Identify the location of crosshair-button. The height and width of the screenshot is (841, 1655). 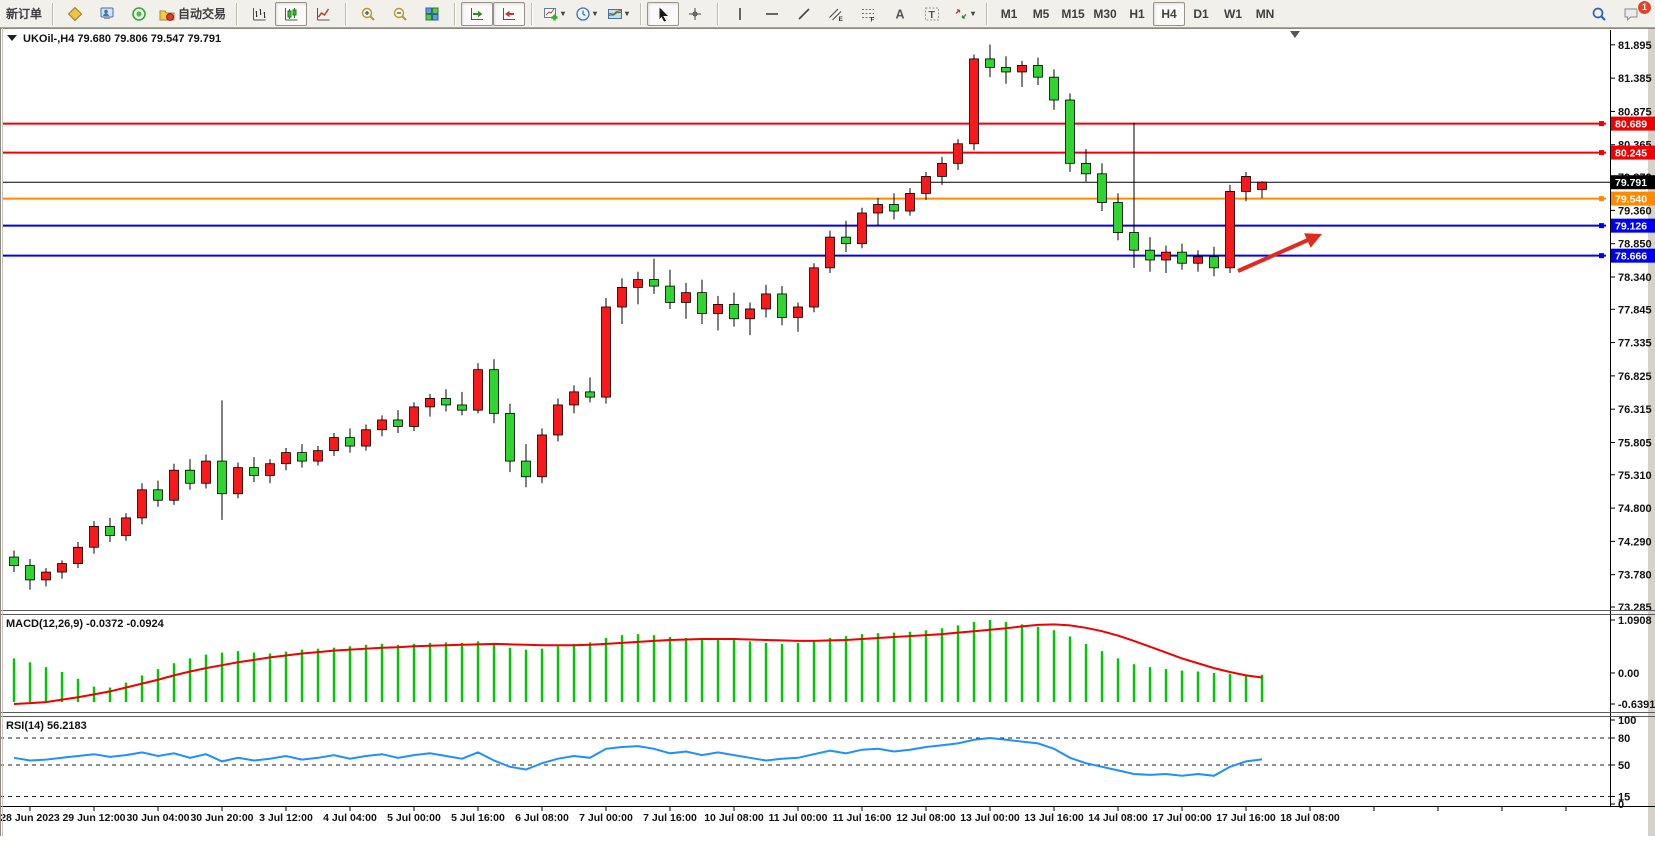
(695, 14).